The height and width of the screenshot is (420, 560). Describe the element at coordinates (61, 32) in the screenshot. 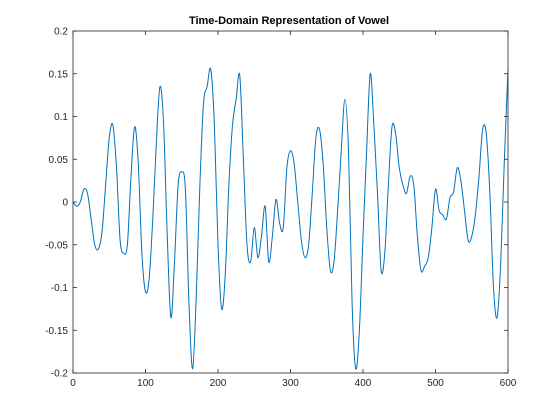

I see `y-tick-label: 0.2` at that location.